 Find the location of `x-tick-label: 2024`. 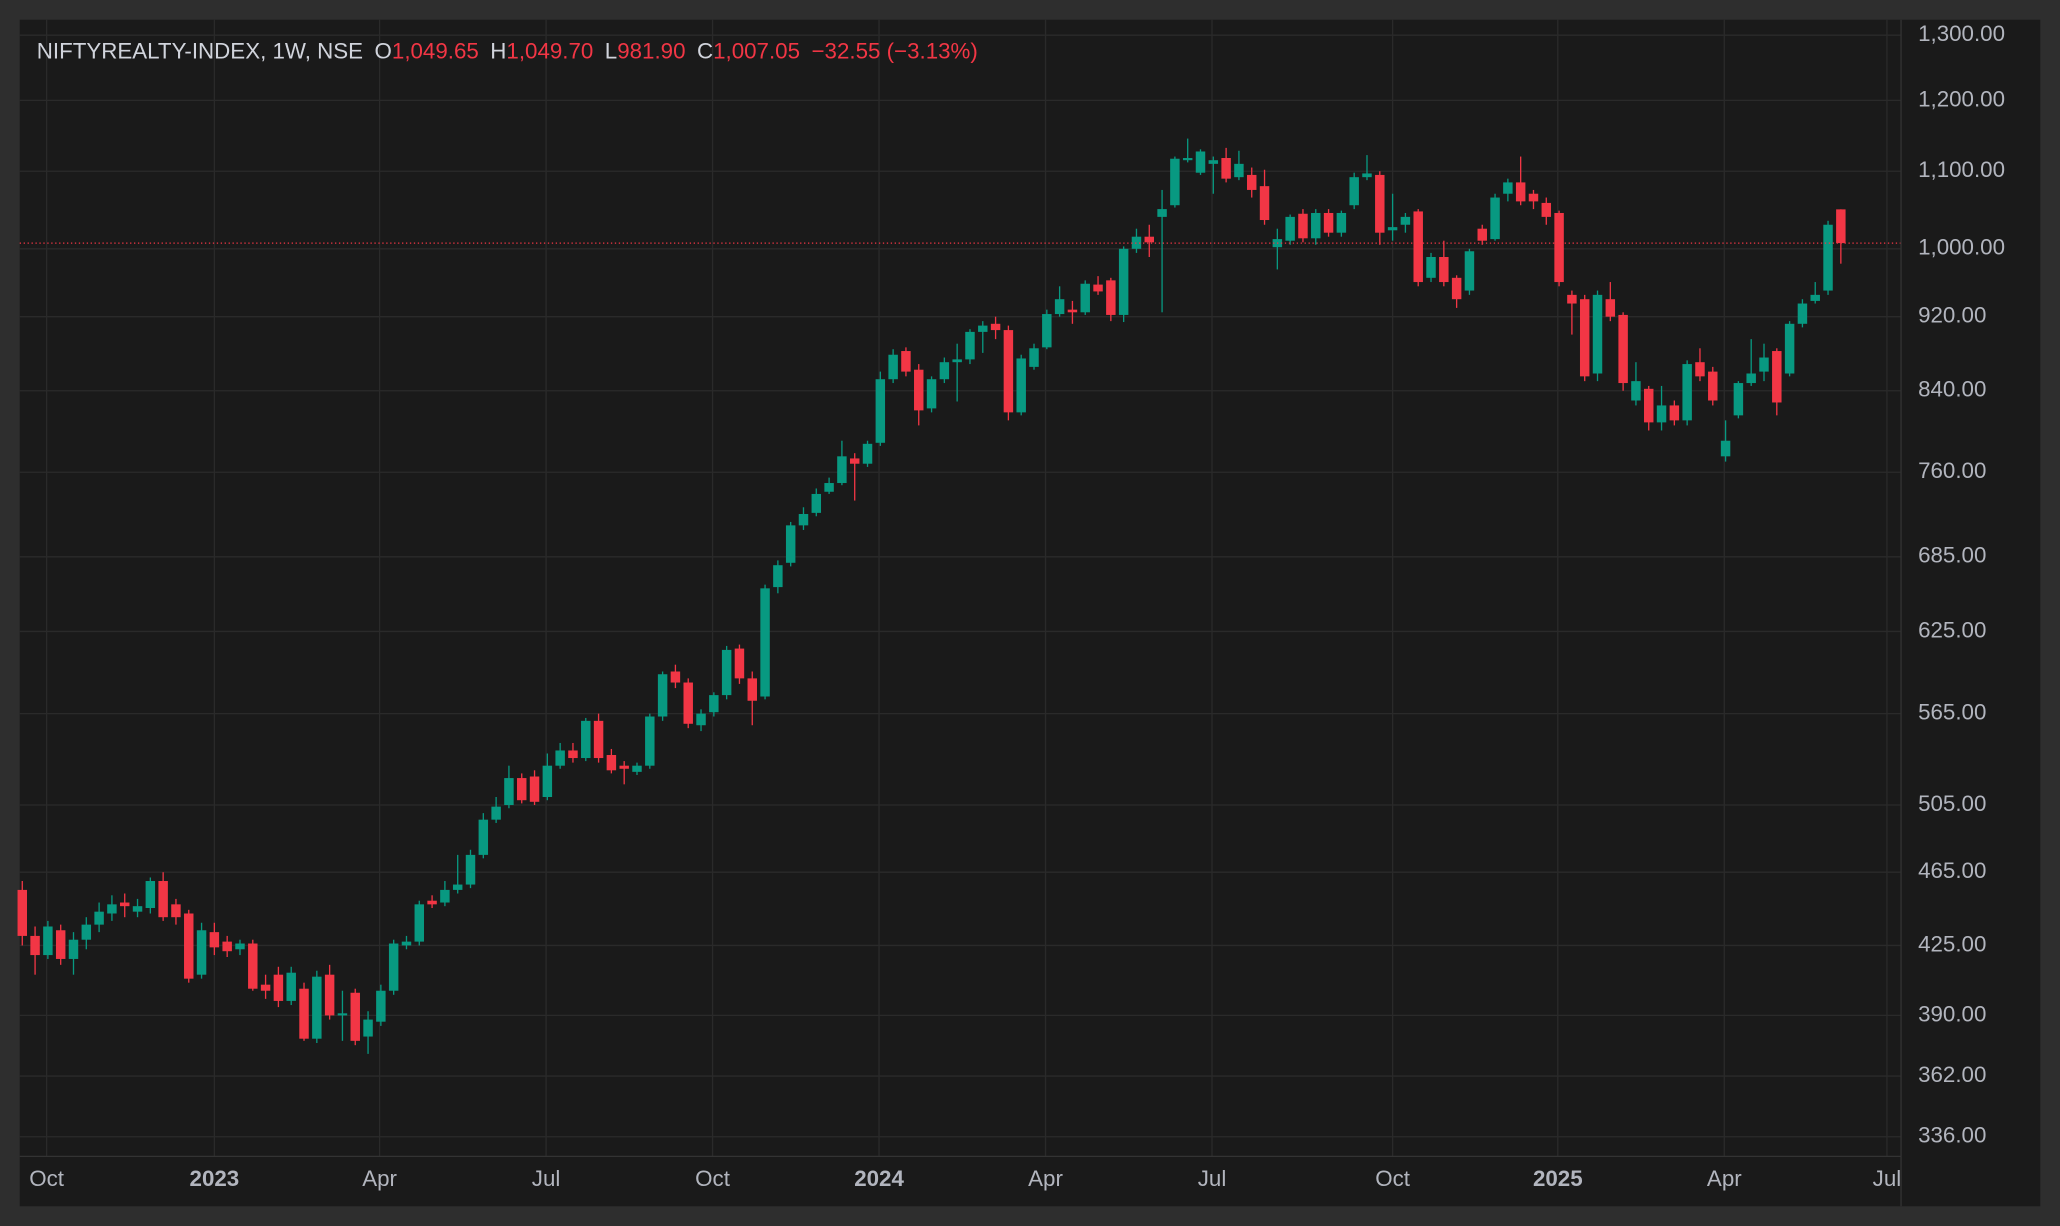

x-tick-label: 2024 is located at coordinates (879, 1178).